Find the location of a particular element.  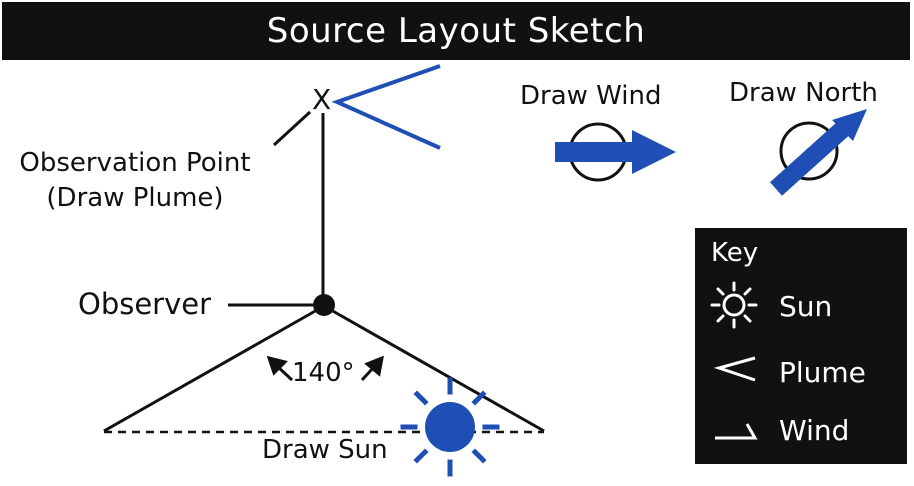

draw-plume-label: (Draw Plume) is located at coordinates (135, 198).